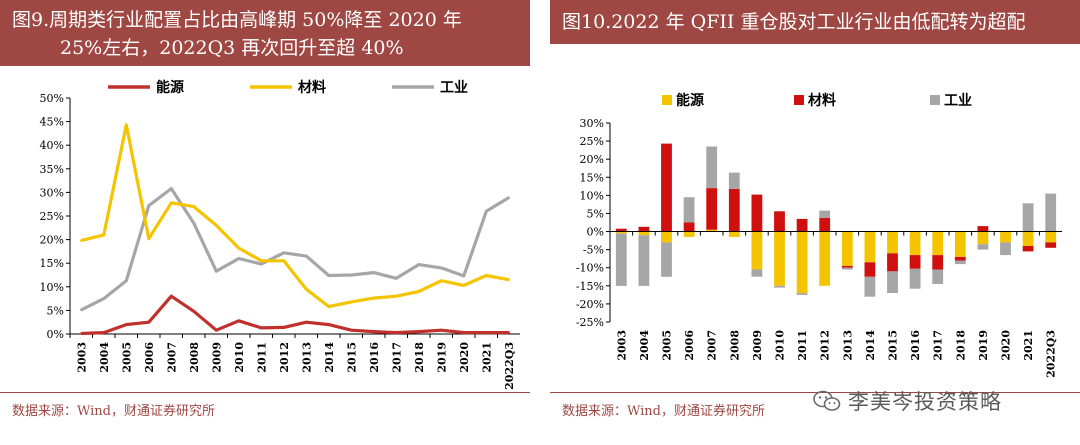  Describe the element at coordinates (351, 357) in the screenshot. I see `x-tick-label-left-12: 2015` at that location.